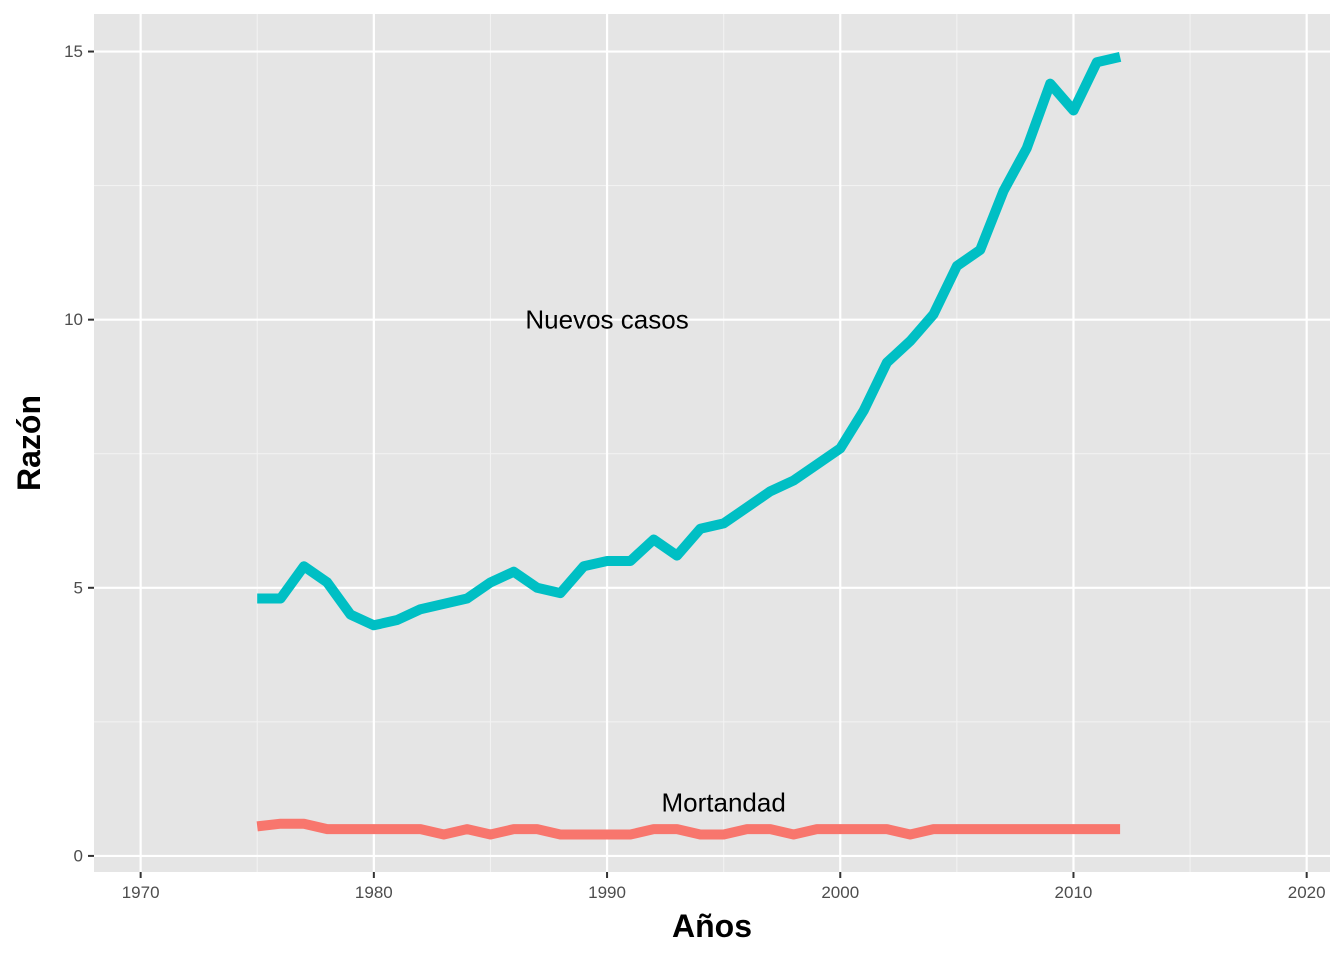 This screenshot has height=960, width=1344. What do you see at coordinates (655, 561) in the screenshot?
I see `annotations: Nuevos casos Mortandad` at bounding box center [655, 561].